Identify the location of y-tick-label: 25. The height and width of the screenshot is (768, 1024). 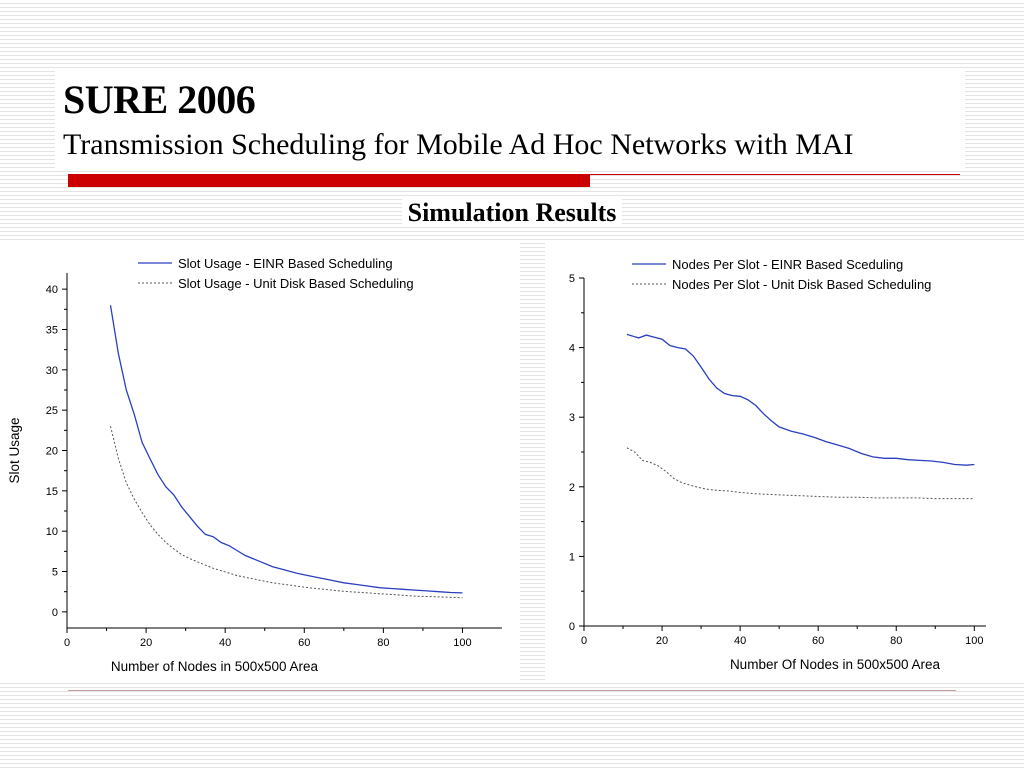
(52, 411).